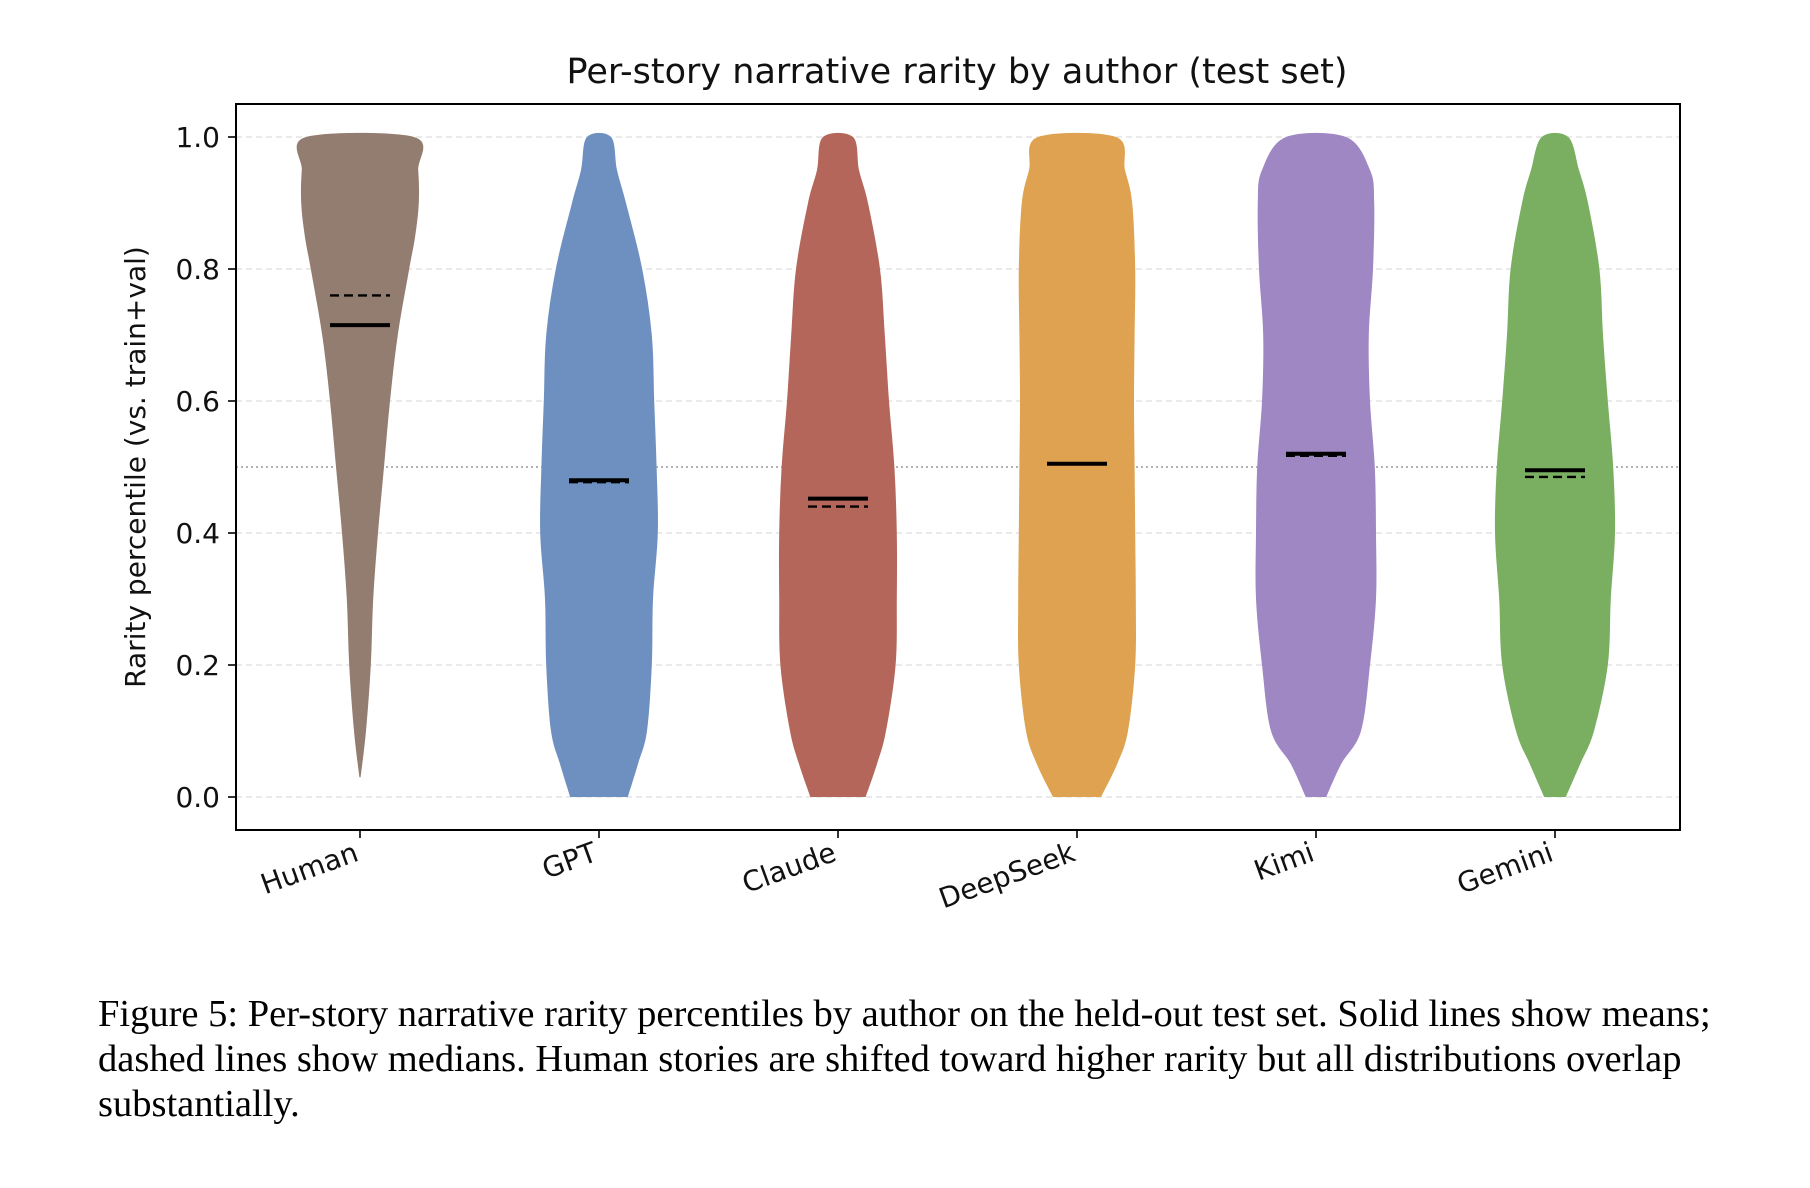 The height and width of the screenshot is (1188, 1810). What do you see at coordinates (906, 872) in the screenshot?
I see `x-axis-ticks: Human GPT Claude DeepSeek Kimi Gemini` at bounding box center [906, 872].